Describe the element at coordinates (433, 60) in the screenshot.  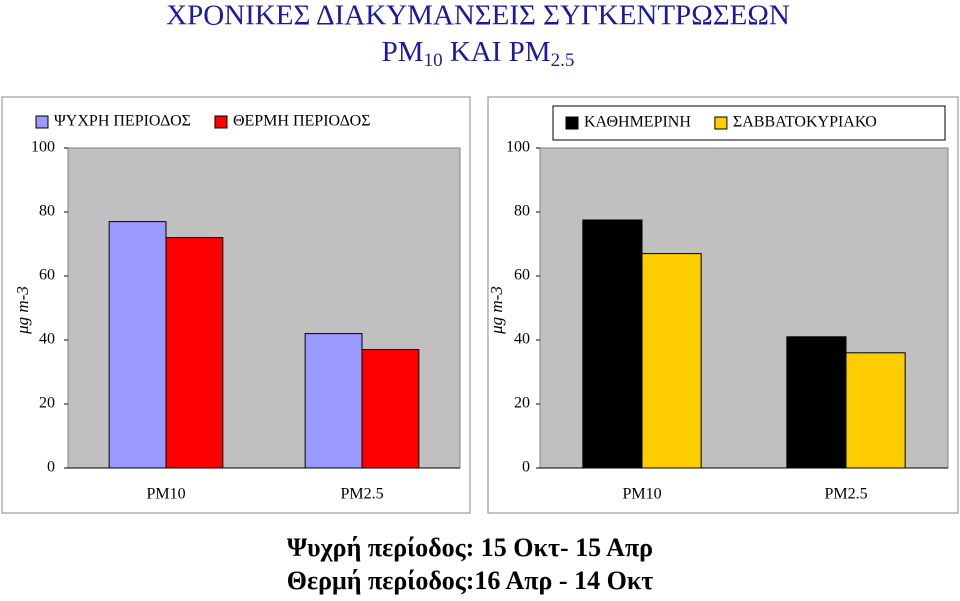
I see `title-sub: 10` at that location.